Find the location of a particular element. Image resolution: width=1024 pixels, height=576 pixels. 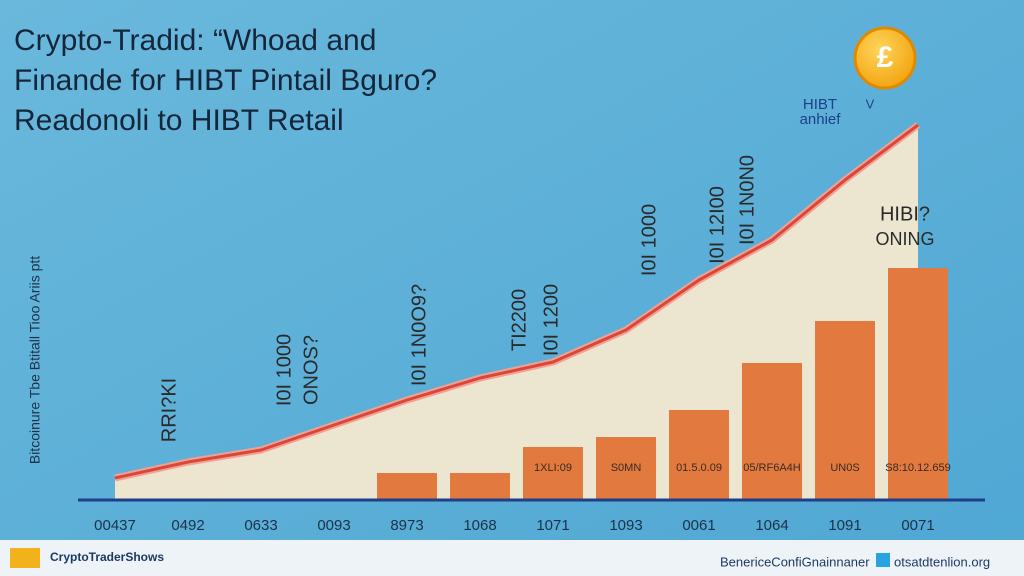

annotation: HIBT is located at coordinates (820, 104).